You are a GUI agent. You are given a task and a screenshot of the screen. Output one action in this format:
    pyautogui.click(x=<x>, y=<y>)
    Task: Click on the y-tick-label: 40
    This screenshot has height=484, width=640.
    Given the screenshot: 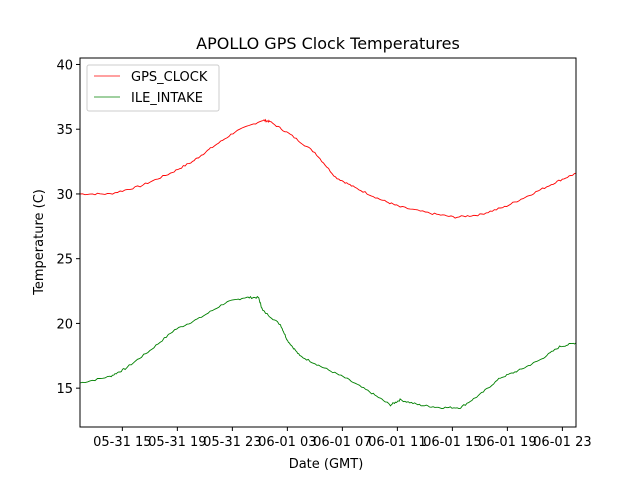 What is the action you would take?
    pyautogui.click(x=64, y=65)
    